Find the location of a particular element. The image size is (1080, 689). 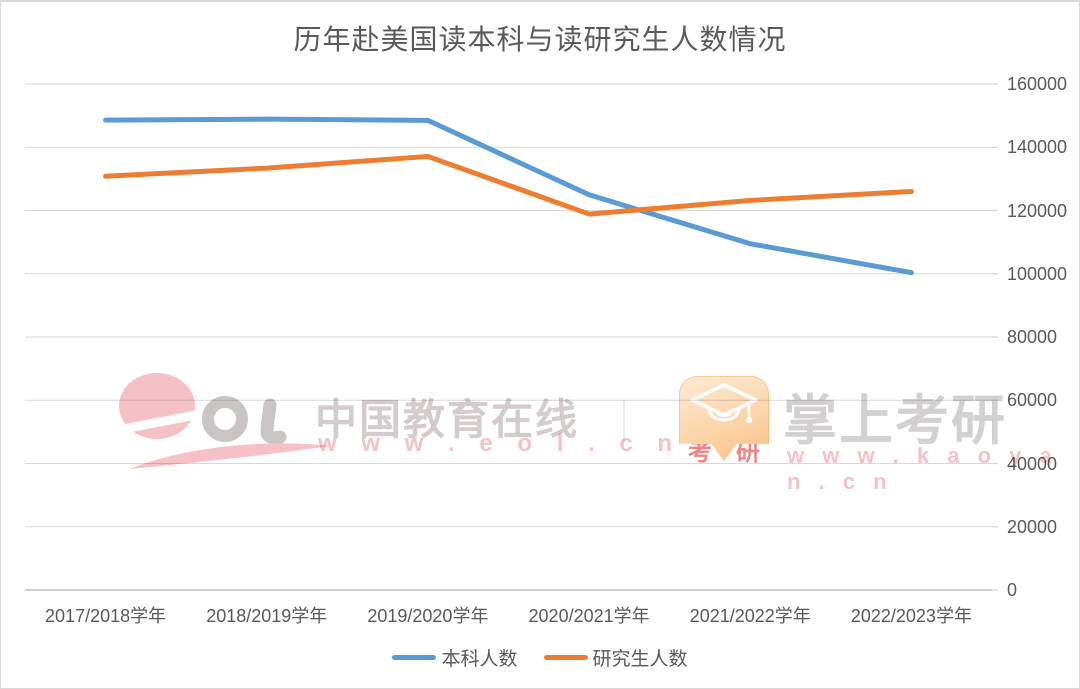

x-axis-tick-label: 2017/2018学年 is located at coordinates (106, 616).